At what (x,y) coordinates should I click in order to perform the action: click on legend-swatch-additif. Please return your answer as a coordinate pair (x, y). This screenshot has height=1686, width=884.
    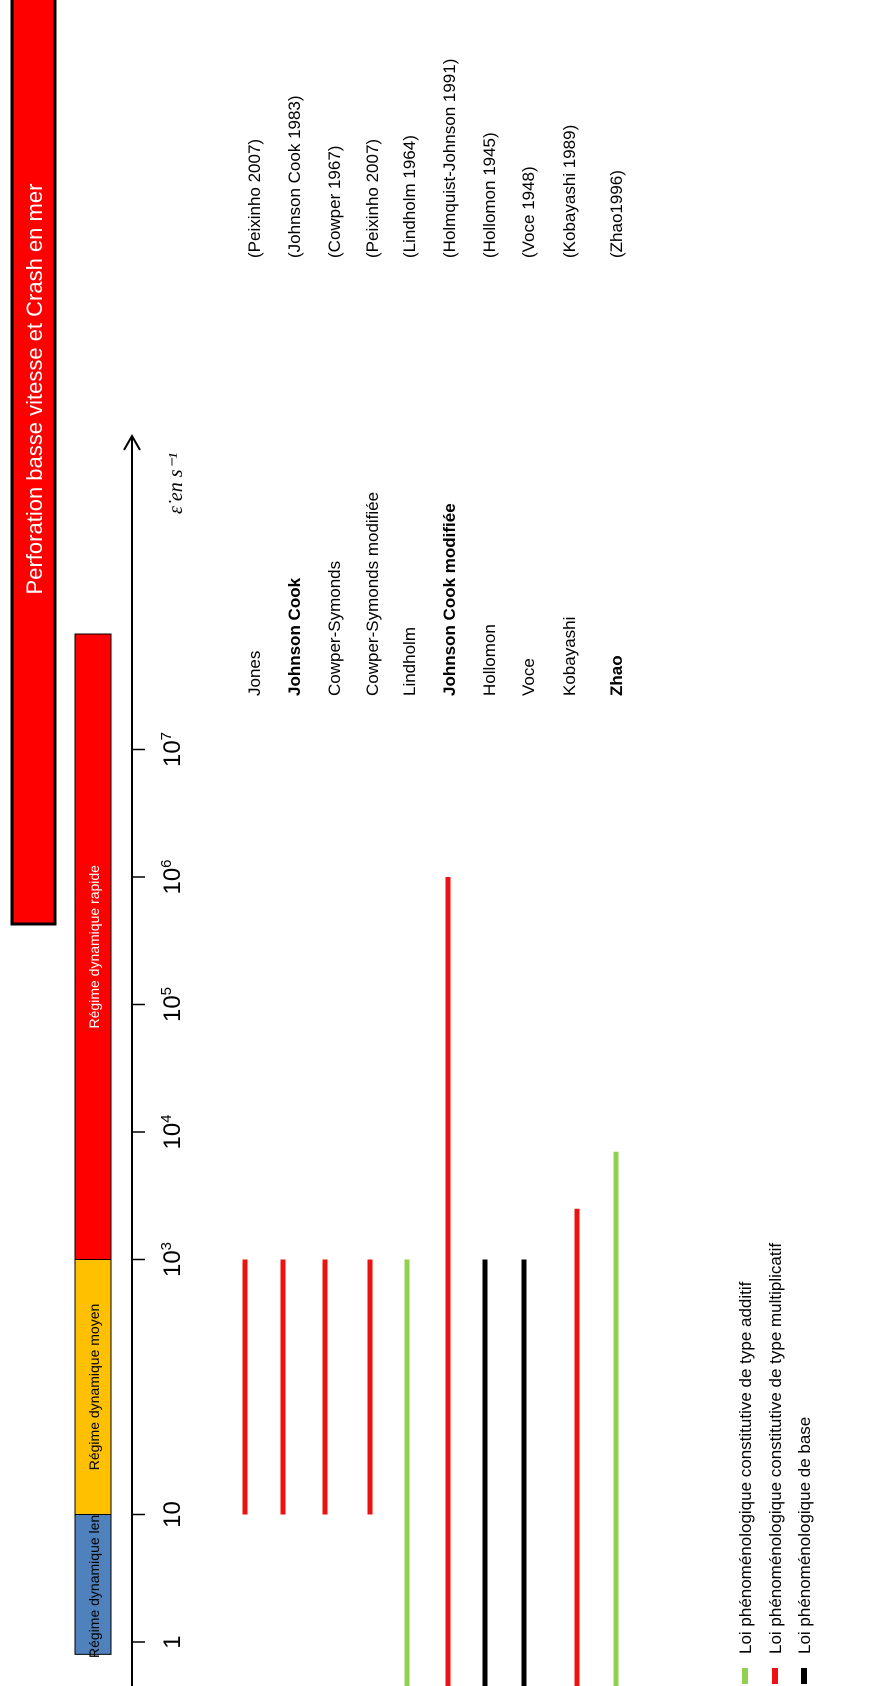
    Looking at the image, I should click on (745, 1676).